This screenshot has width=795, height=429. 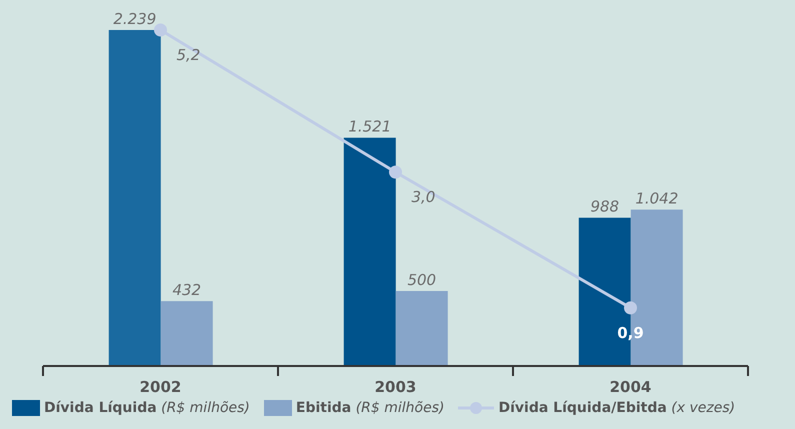 What do you see at coordinates (134, 19) in the screenshot?
I see `data-label: 2.239` at bounding box center [134, 19].